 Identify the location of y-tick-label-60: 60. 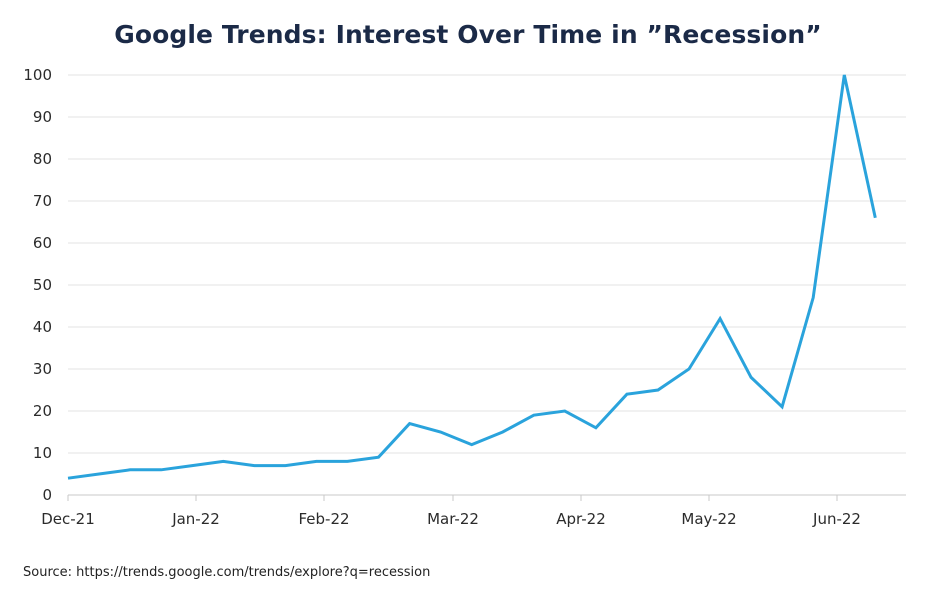
(42, 243).